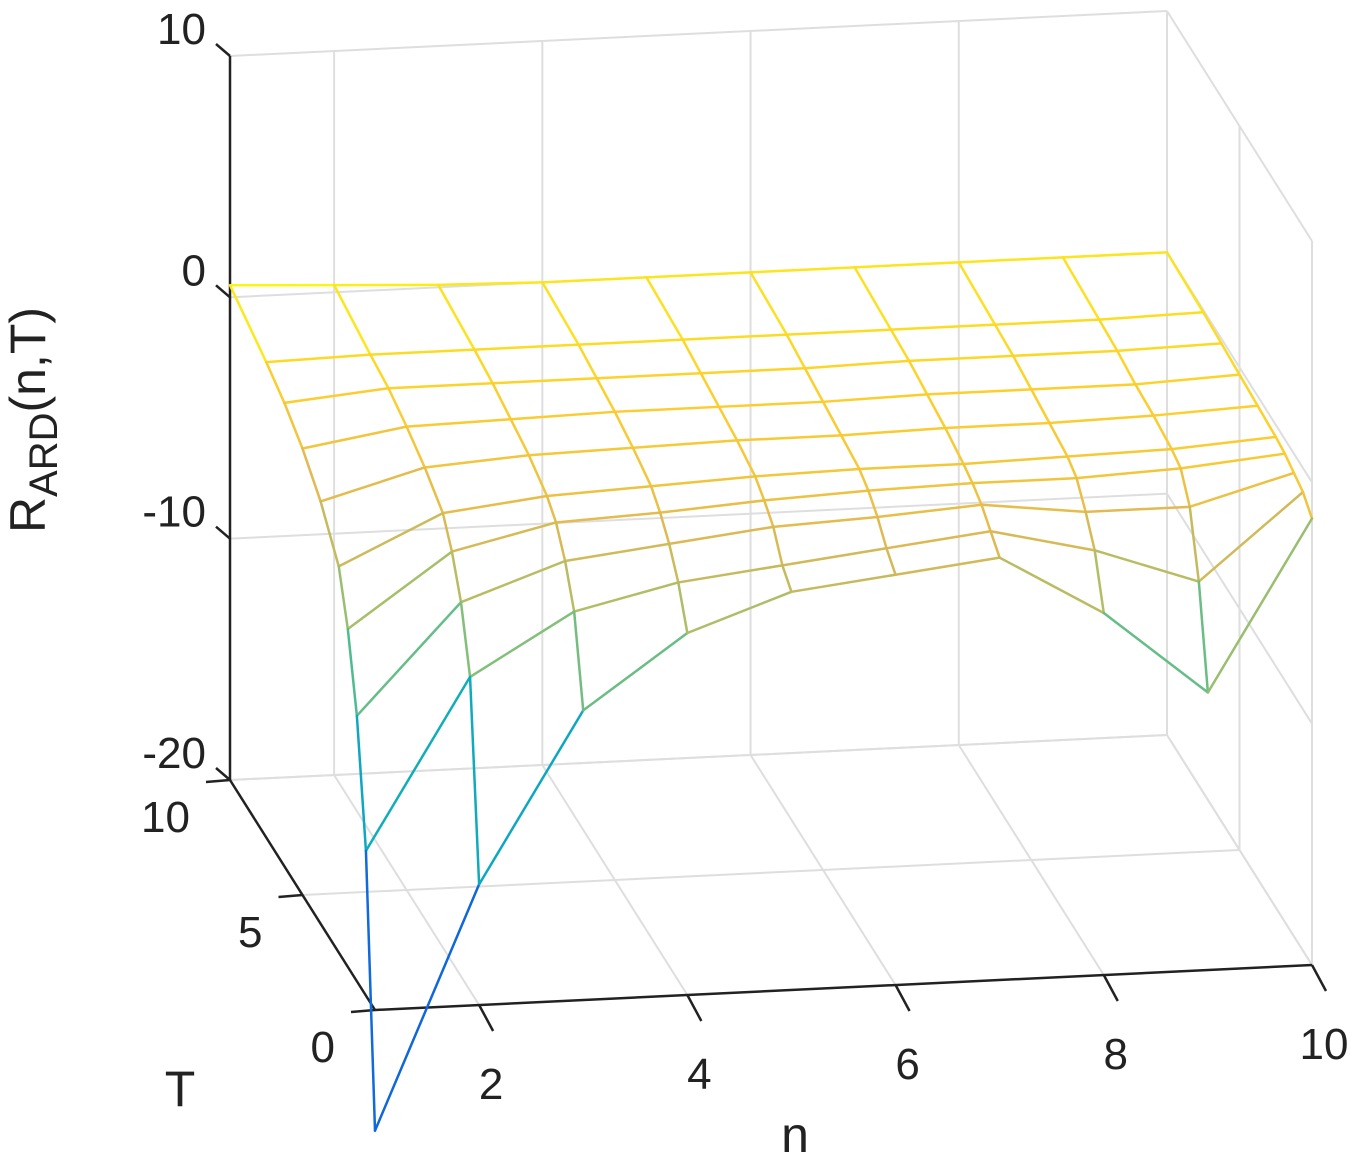 The width and height of the screenshot is (1370, 1160). I want to click on x-tick-label: 8, so click(1116, 1054).